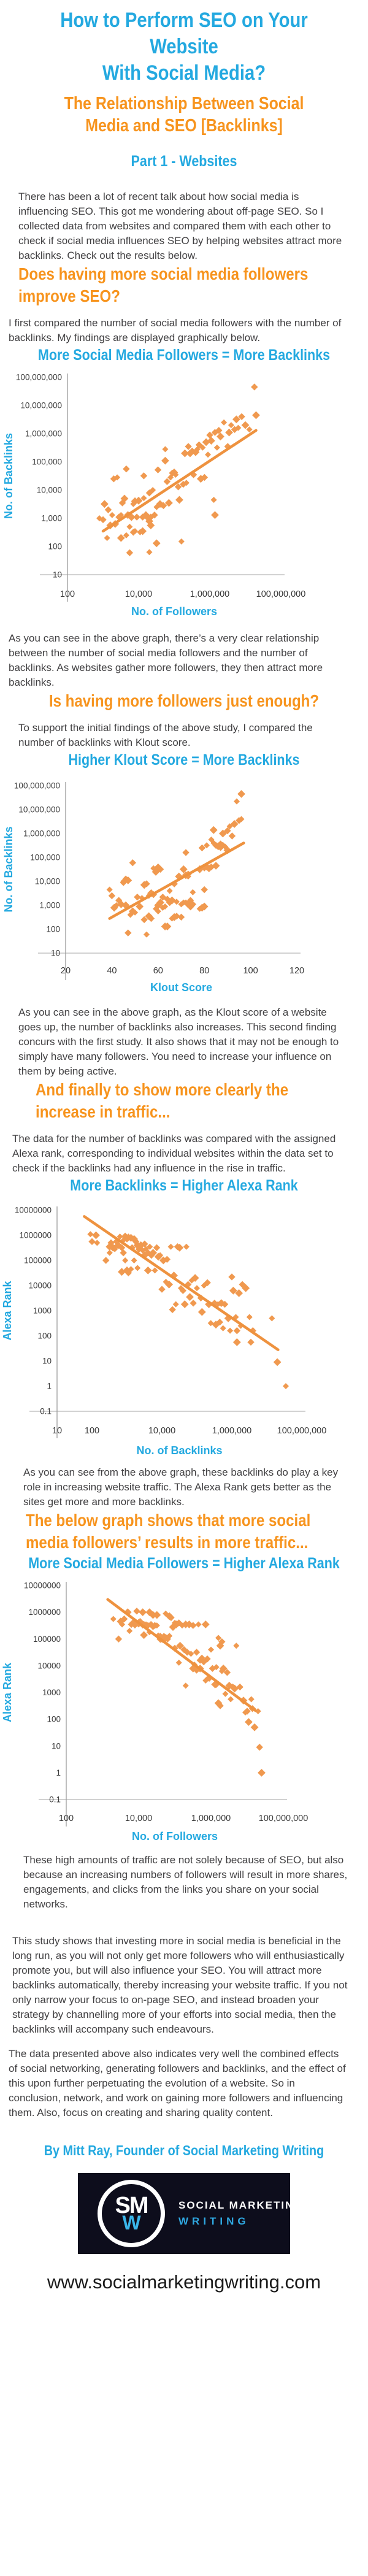  What do you see at coordinates (184, 103) in the screenshot?
I see `subtitle-line1: The Relationship Between Social` at bounding box center [184, 103].